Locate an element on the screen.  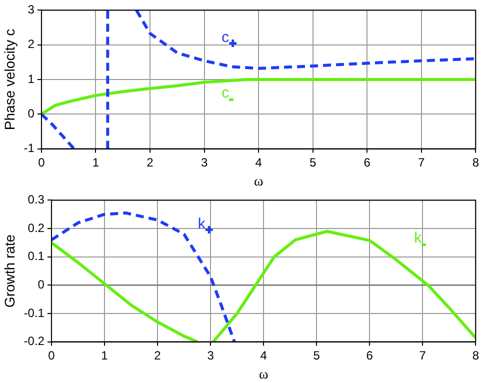
series-label: k+ is located at coordinates (205, 226).